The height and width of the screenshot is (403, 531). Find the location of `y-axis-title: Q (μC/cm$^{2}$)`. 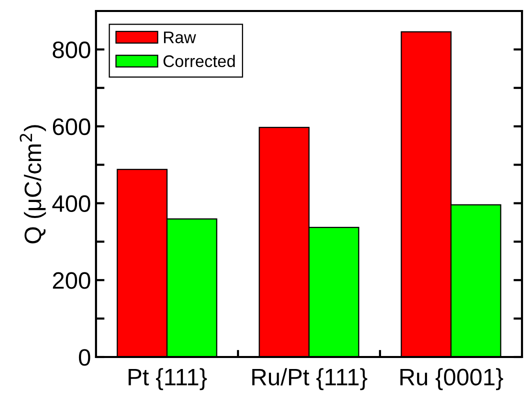

y-axis-title: Q (μC/cm$^{2}$) is located at coordinates (33, 184).